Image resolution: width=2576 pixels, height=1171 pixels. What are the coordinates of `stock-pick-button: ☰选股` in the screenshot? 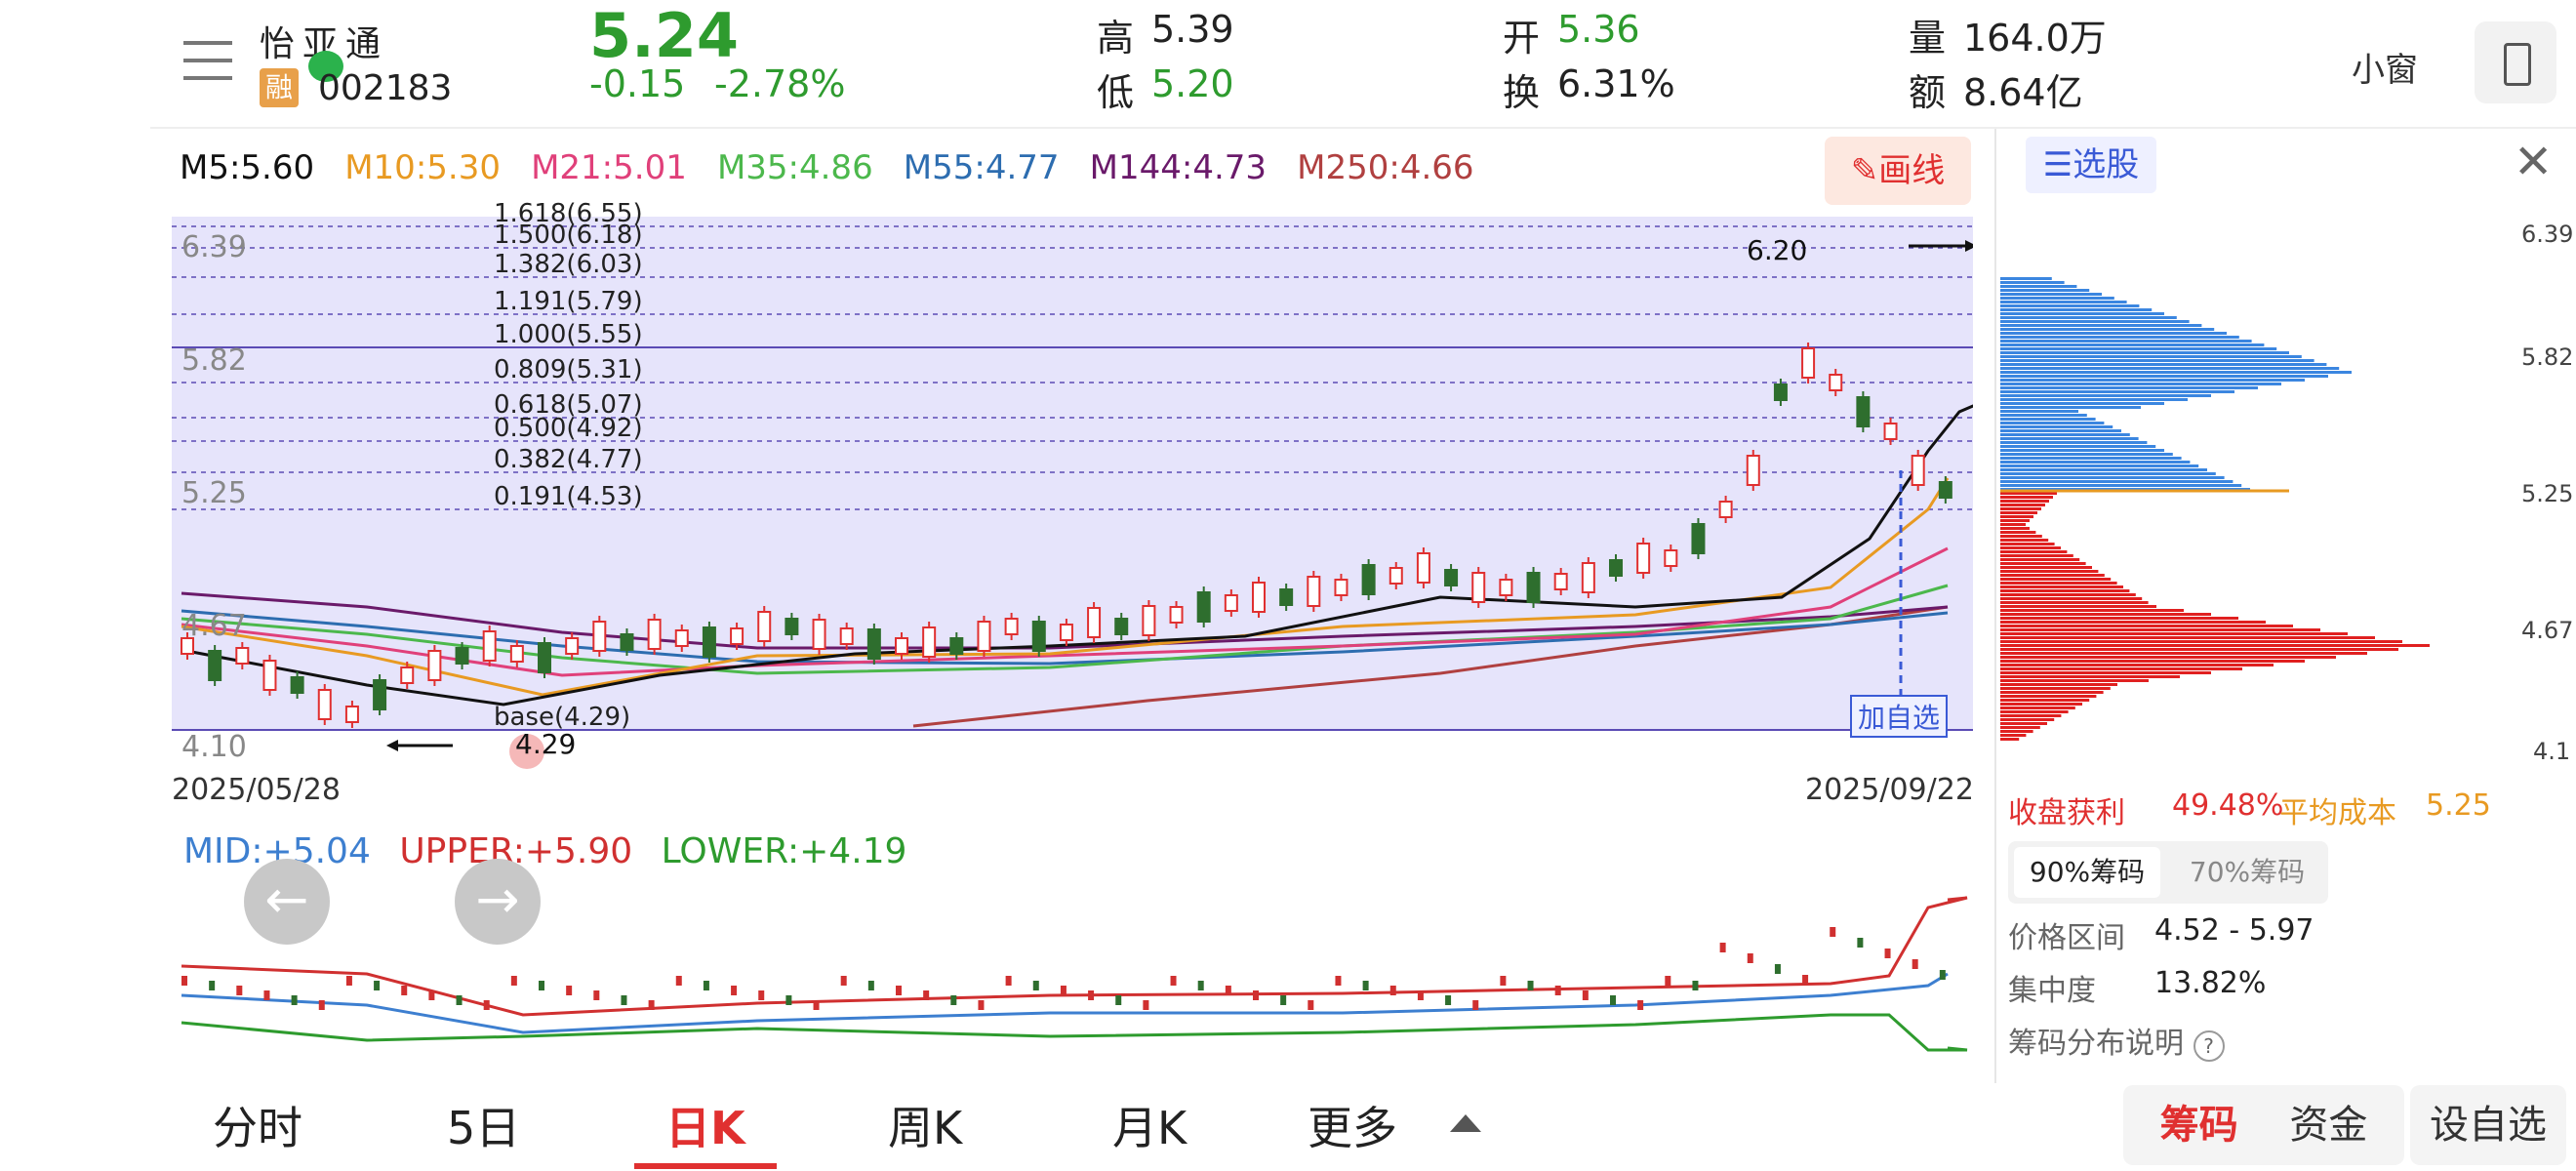 It's located at (2091, 165).